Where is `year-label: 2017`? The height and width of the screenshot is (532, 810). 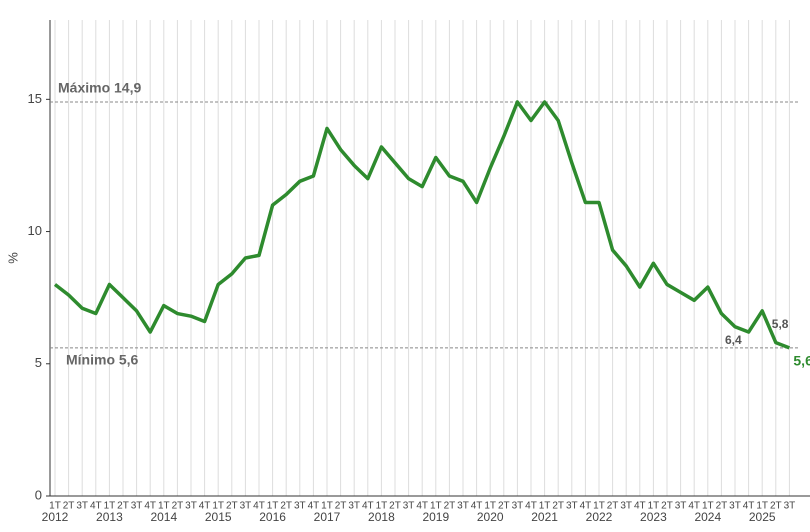
year-label: 2017 is located at coordinates (327, 517).